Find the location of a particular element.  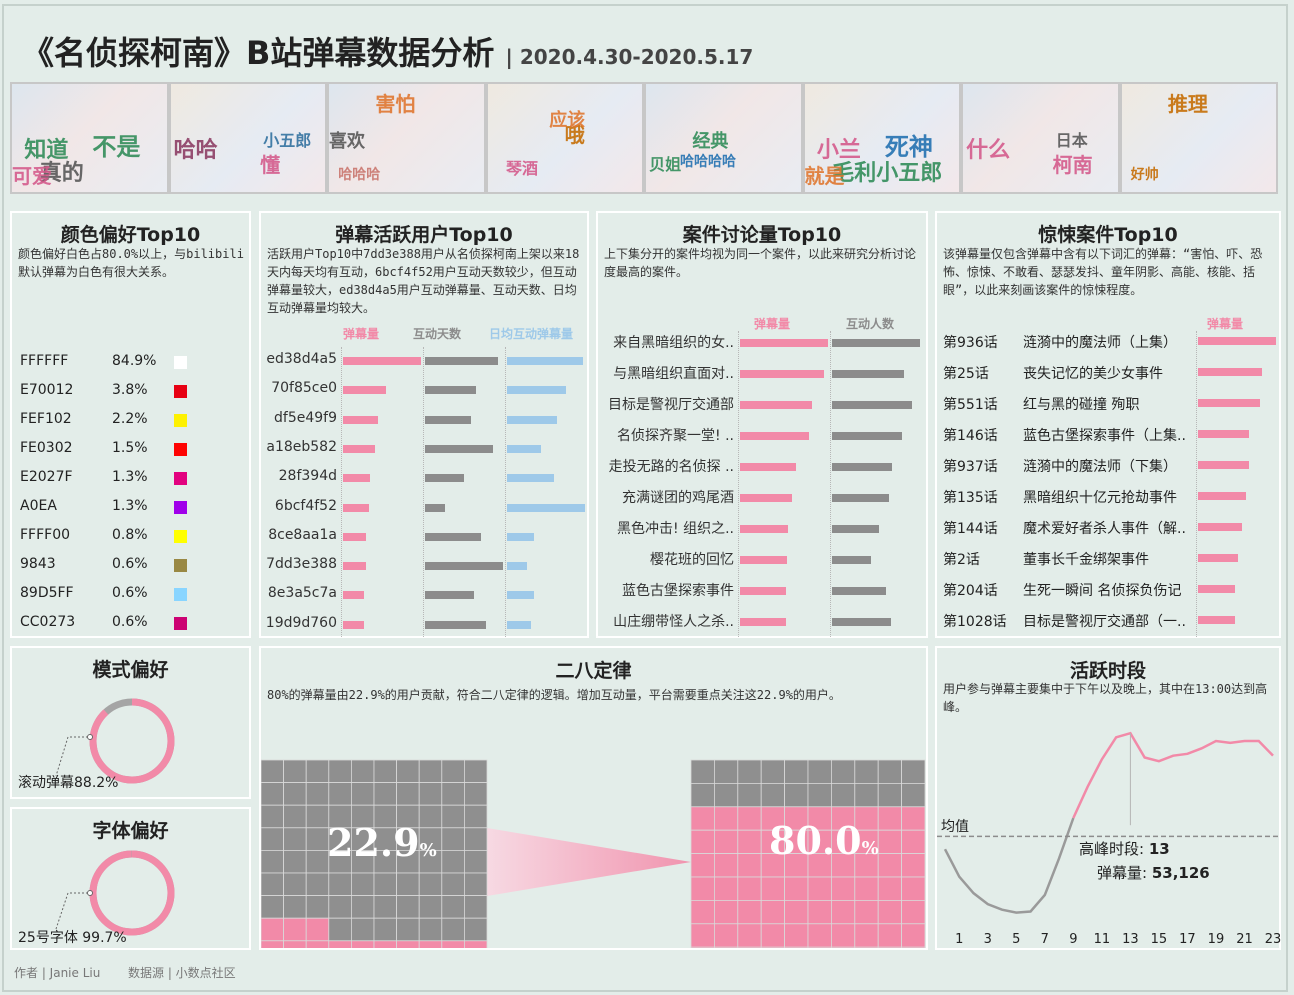

case-name-label: 山庄绷带怪人之杀.. is located at coordinates (673, 622).